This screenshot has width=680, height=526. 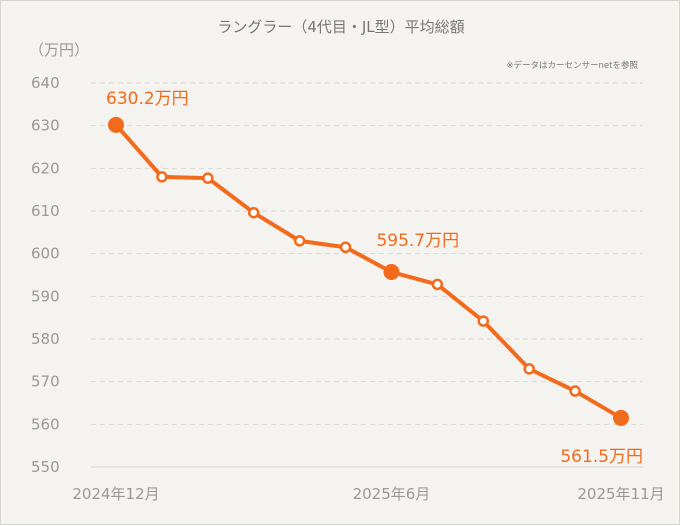 I want to click on y-axis-label: （万円）, so click(x=59, y=50).